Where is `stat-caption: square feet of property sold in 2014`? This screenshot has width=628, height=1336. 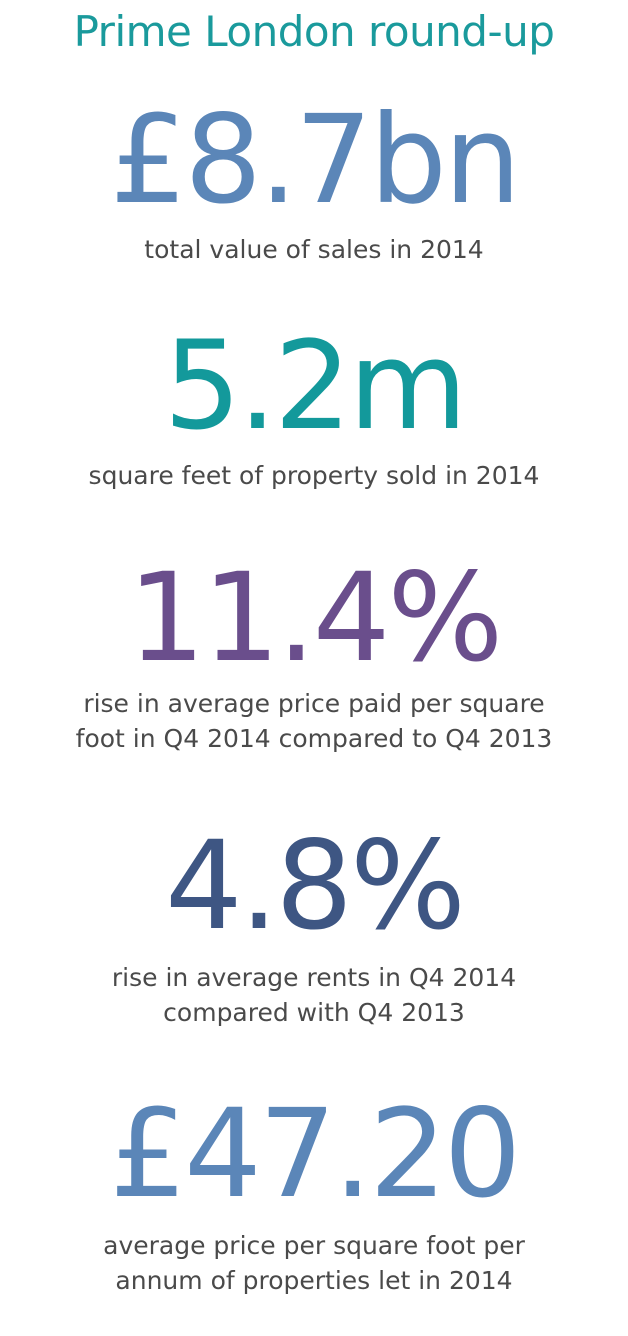
stat-caption: square feet of property sold in 2014 is located at coordinates (314, 475).